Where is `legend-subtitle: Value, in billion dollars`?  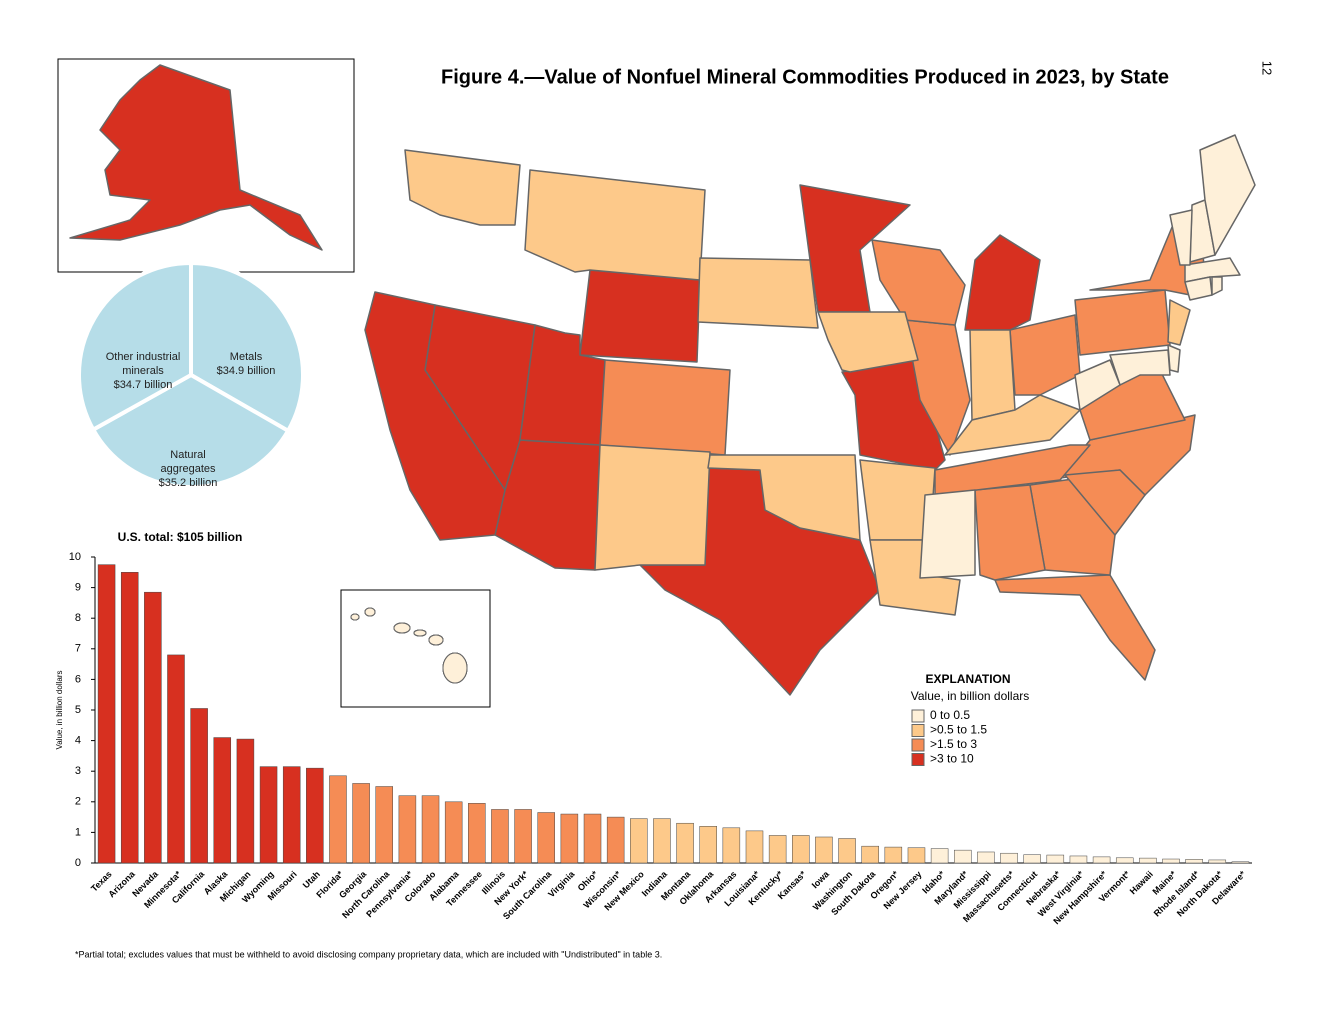 legend-subtitle: Value, in billion dollars is located at coordinates (970, 696).